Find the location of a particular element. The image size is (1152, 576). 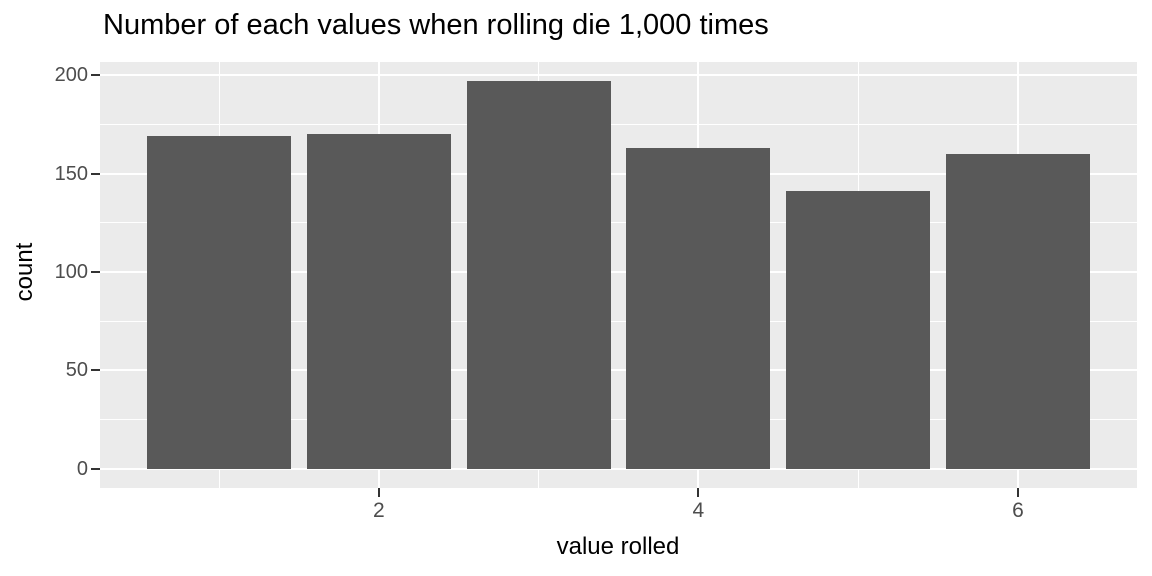

y-tick-label: 0 is located at coordinates (82, 468).